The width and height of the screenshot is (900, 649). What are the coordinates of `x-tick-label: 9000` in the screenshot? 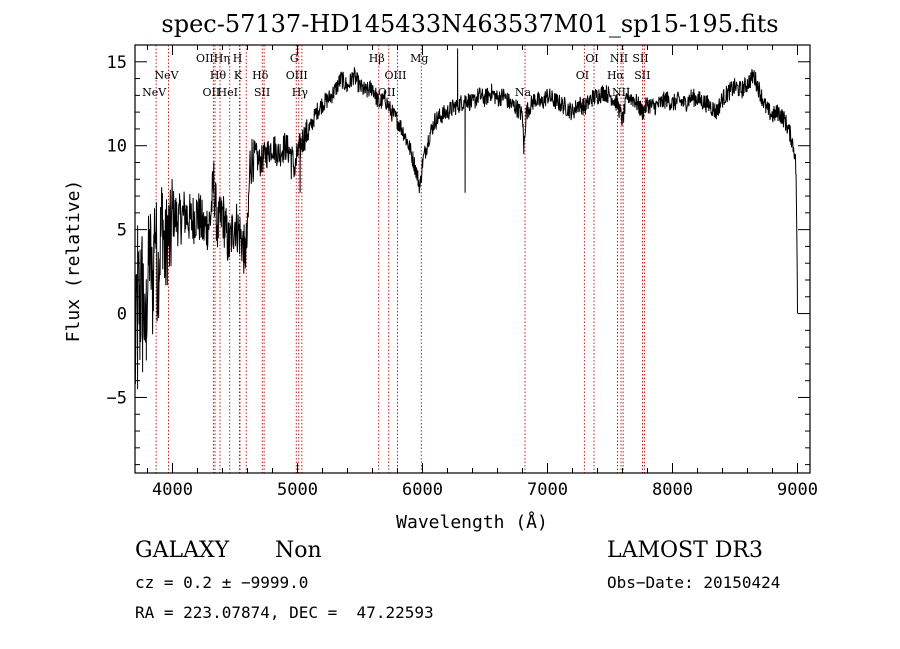 It's located at (797, 490).